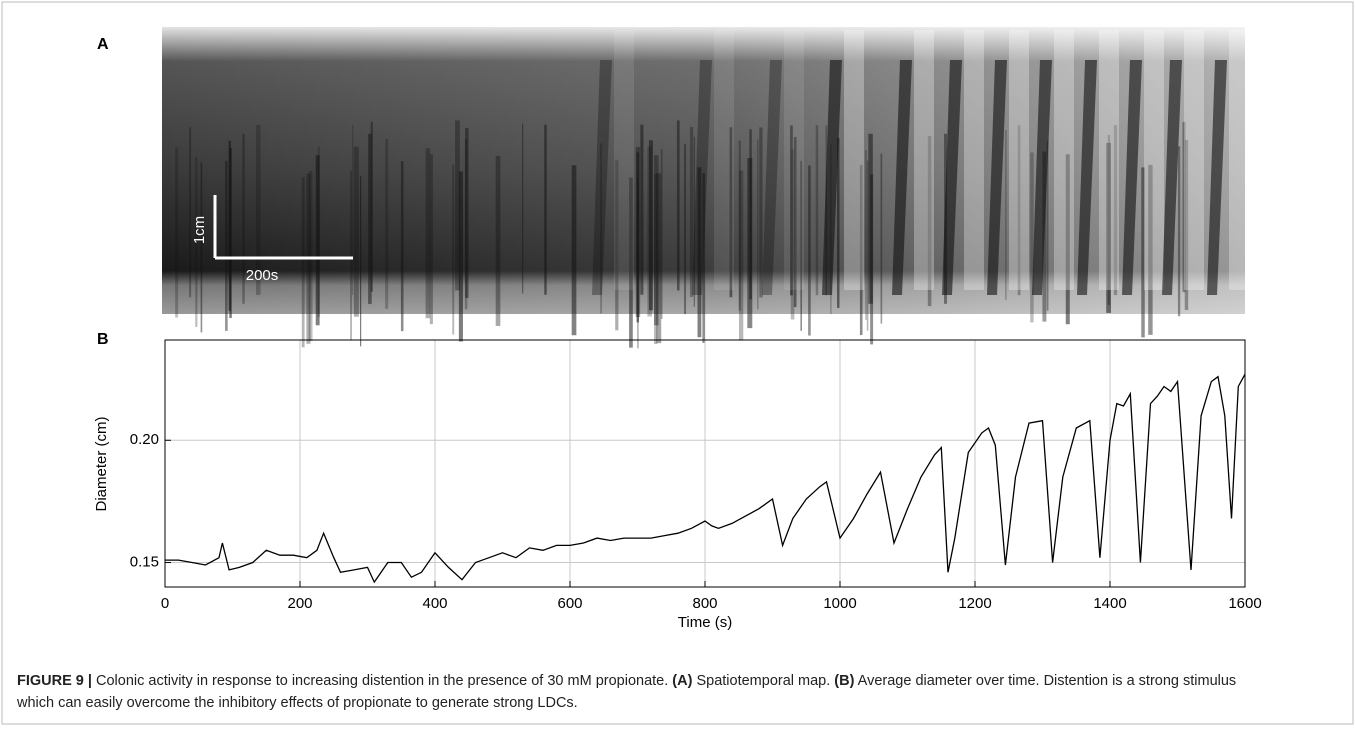 This screenshot has height=731, width=1355. I want to click on x-tick-label: 0, so click(165, 603).